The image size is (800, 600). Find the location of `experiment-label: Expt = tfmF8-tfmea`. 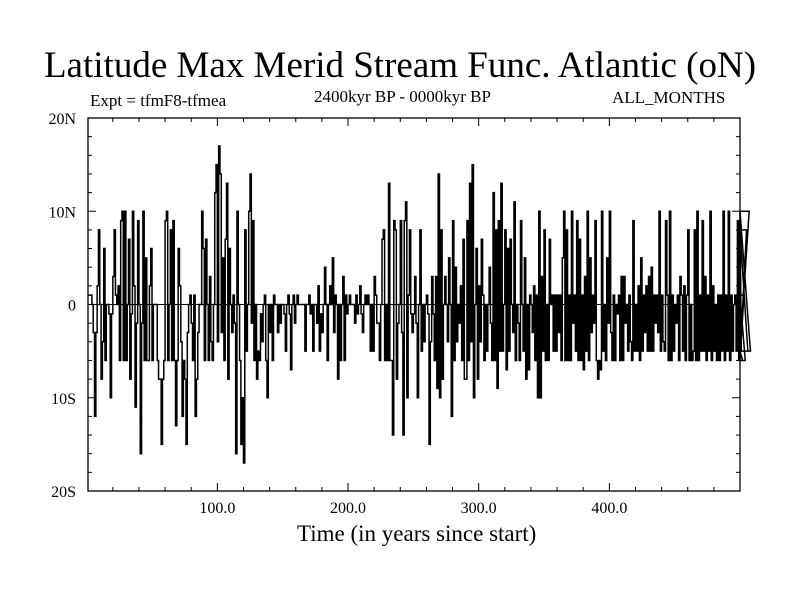

experiment-label: Expt = tfmF8-tfmea is located at coordinates (158, 100).